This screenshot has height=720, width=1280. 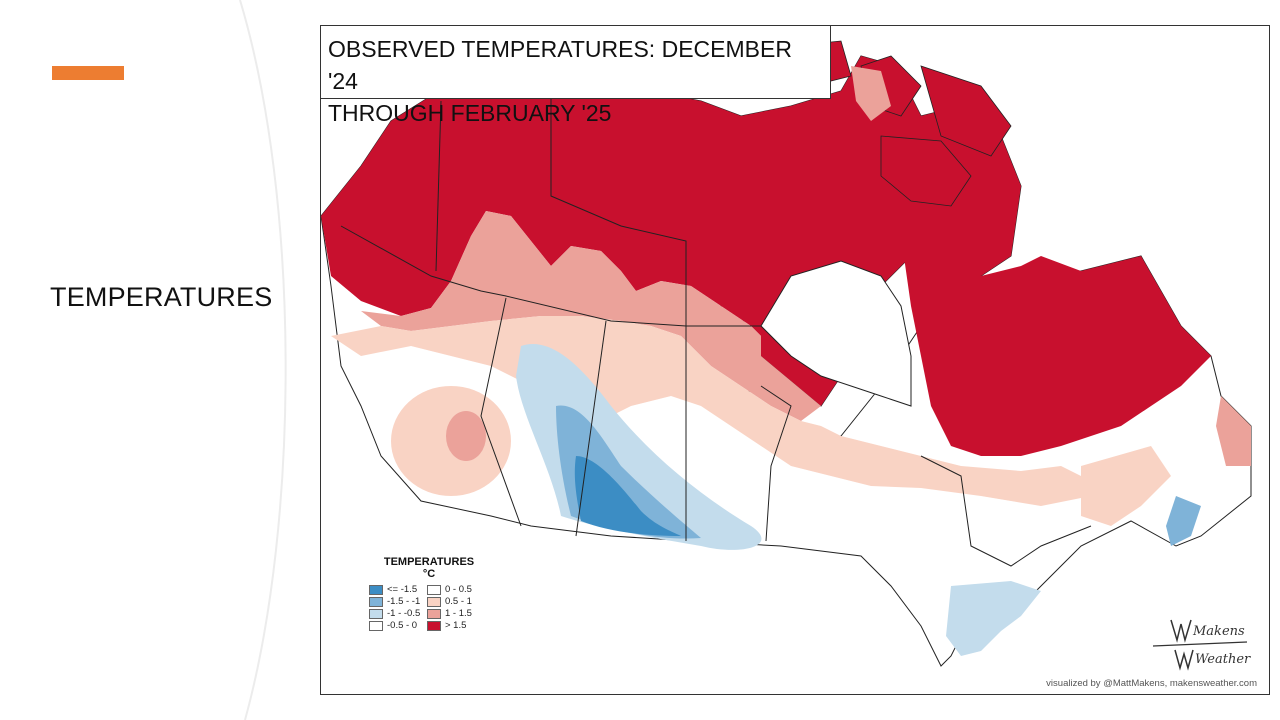 I want to click on zone-1-1.5-labrador, so click(x=1233, y=431).